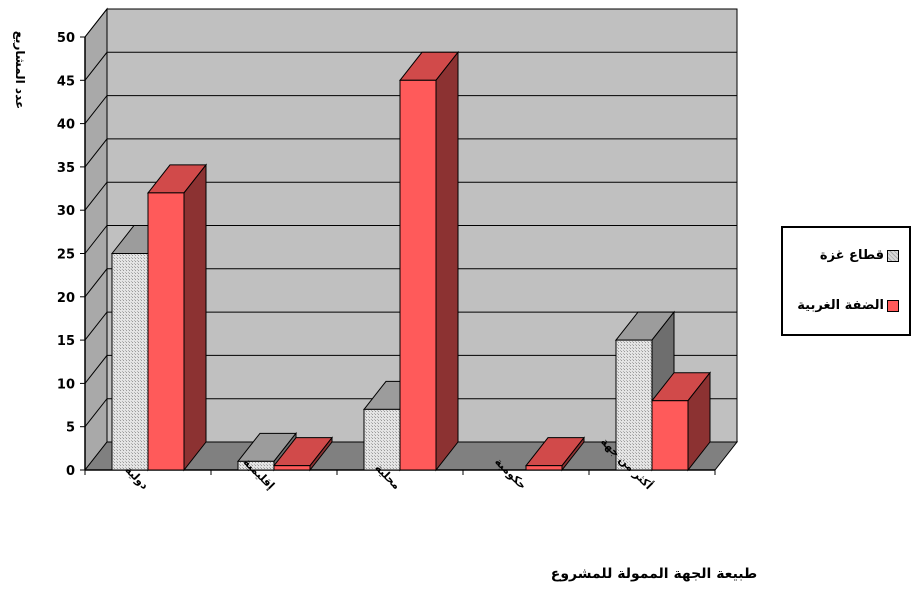 Image resolution: width=914 pixels, height=595 pixels. Describe the element at coordinates (66, 81) in the screenshot. I see `y-tick-label: 45` at that location.